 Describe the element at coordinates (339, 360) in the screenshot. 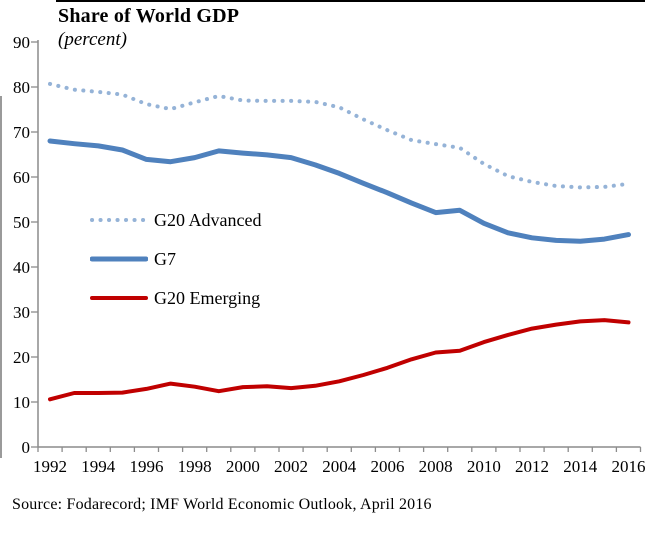

I see `series-line-g20-emerging` at that location.